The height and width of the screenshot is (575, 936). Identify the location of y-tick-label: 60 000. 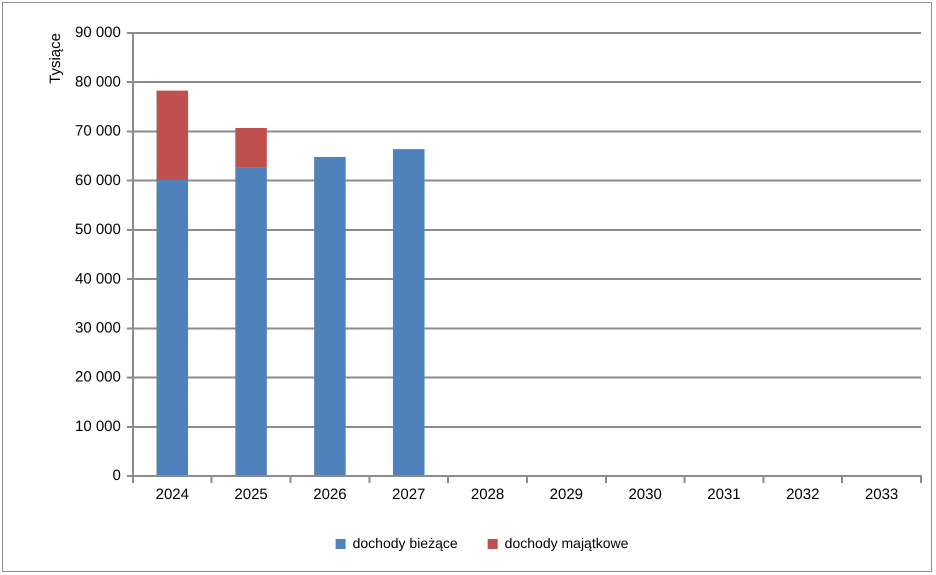
(97, 180).